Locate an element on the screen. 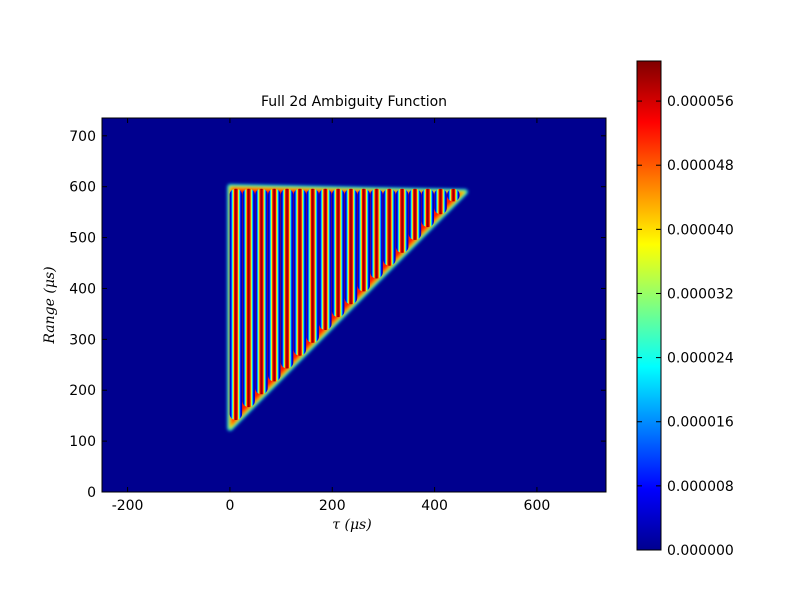 The height and width of the screenshot is (612, 812). colorbar-tick-label: 0.000056 is located at coordinates (700, 102).